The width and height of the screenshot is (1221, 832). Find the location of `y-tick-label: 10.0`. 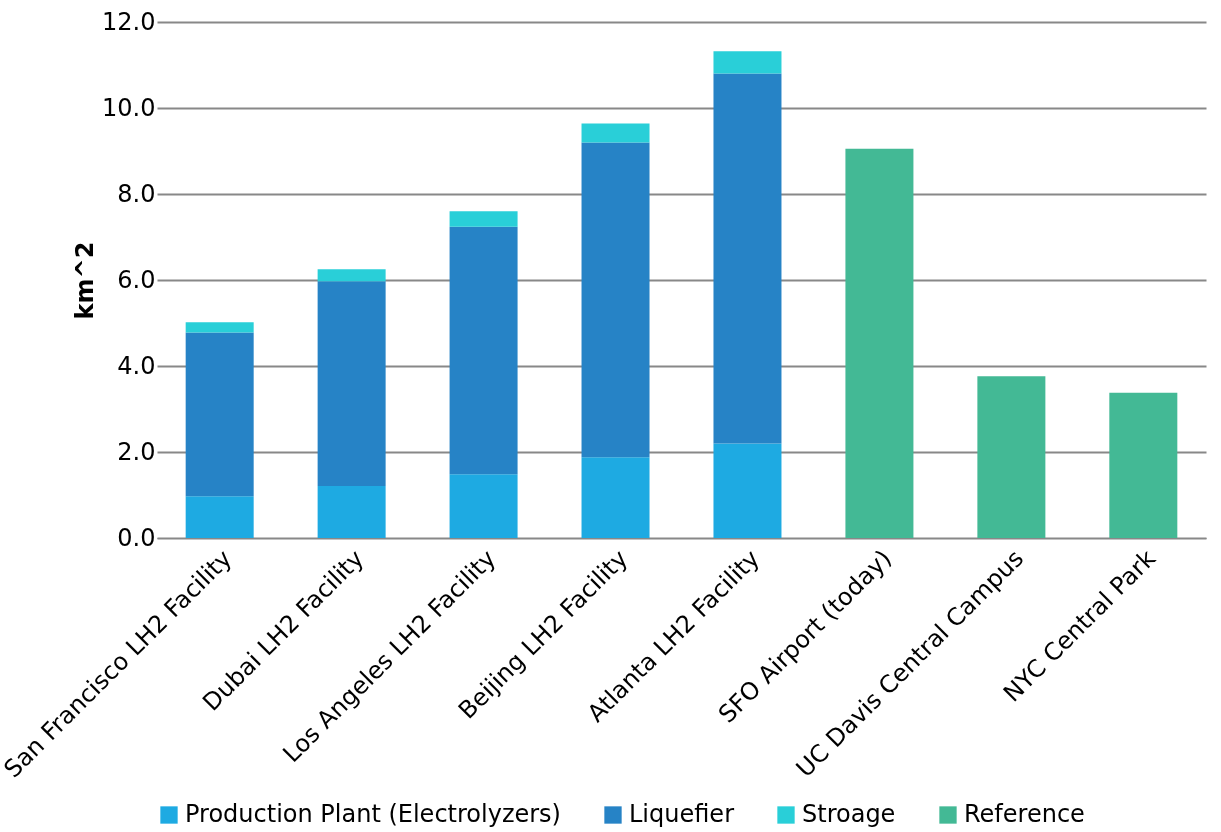

y-tick-label: 10.0 is located at coordinates (129, 107).